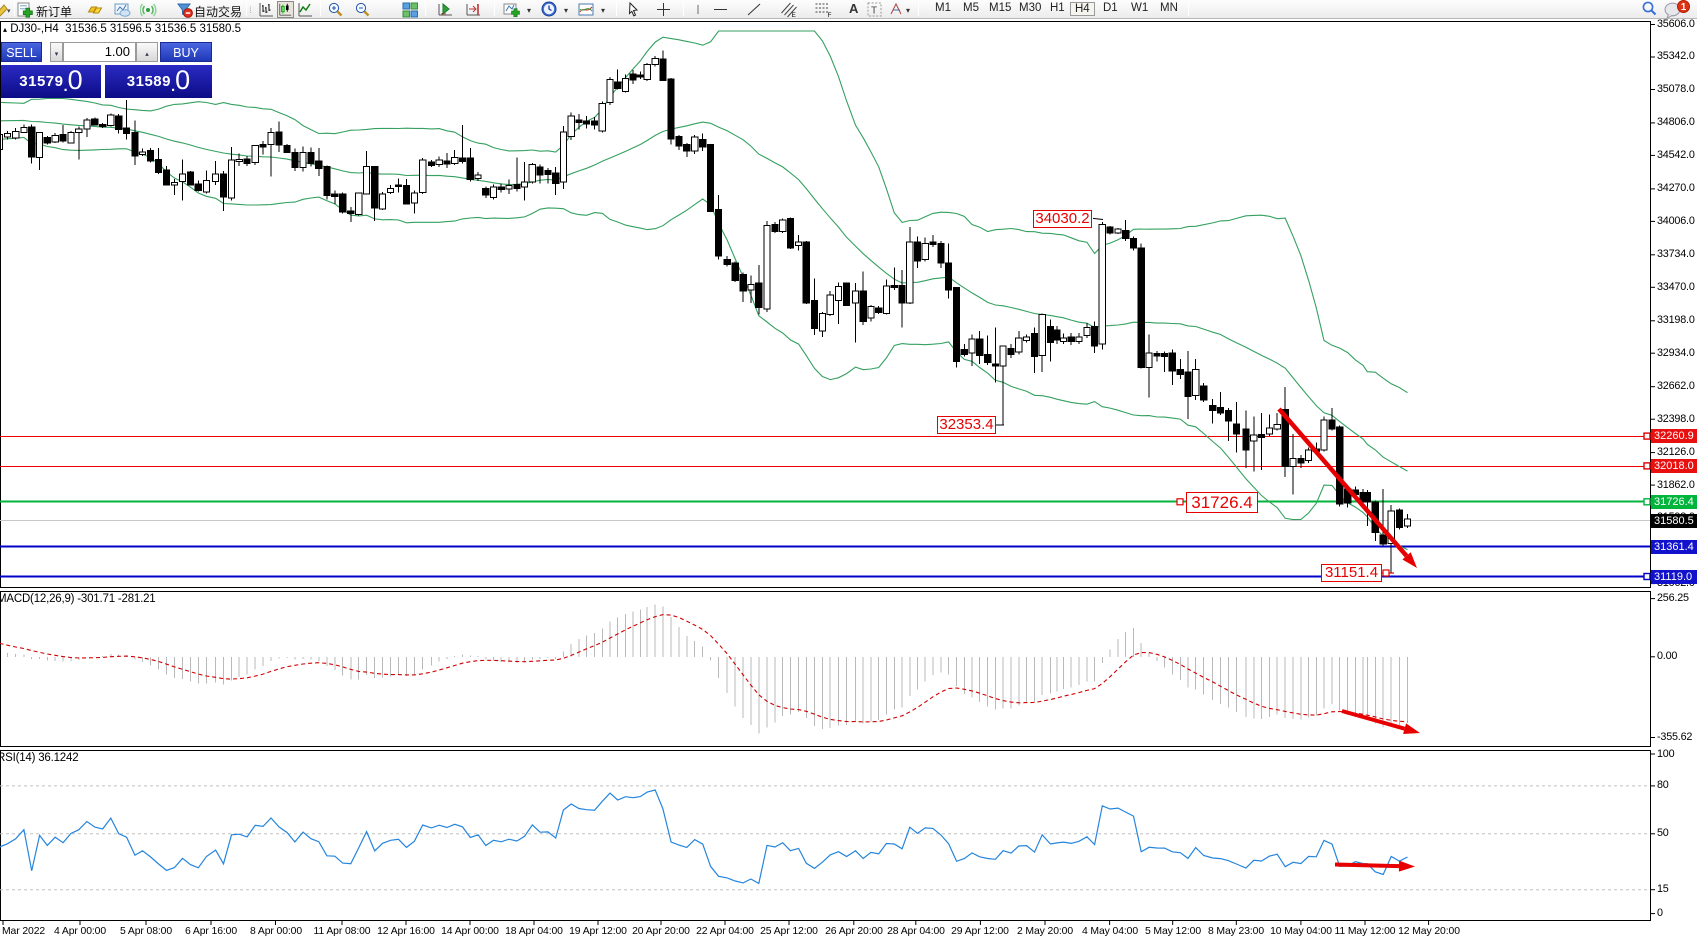 The width and height of the screenshot is (1697, 940). I want to click on svg-text: E, so click(794, 15).